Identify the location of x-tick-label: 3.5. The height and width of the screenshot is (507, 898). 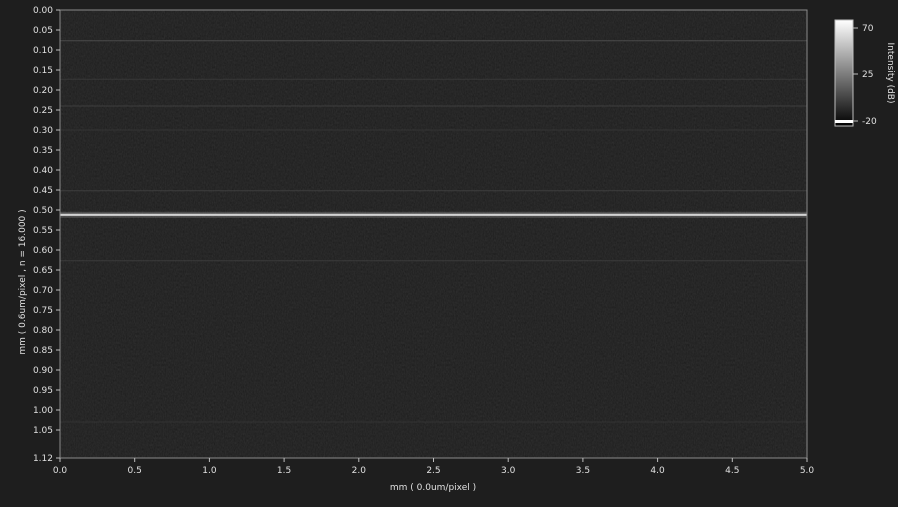
(583, 471).